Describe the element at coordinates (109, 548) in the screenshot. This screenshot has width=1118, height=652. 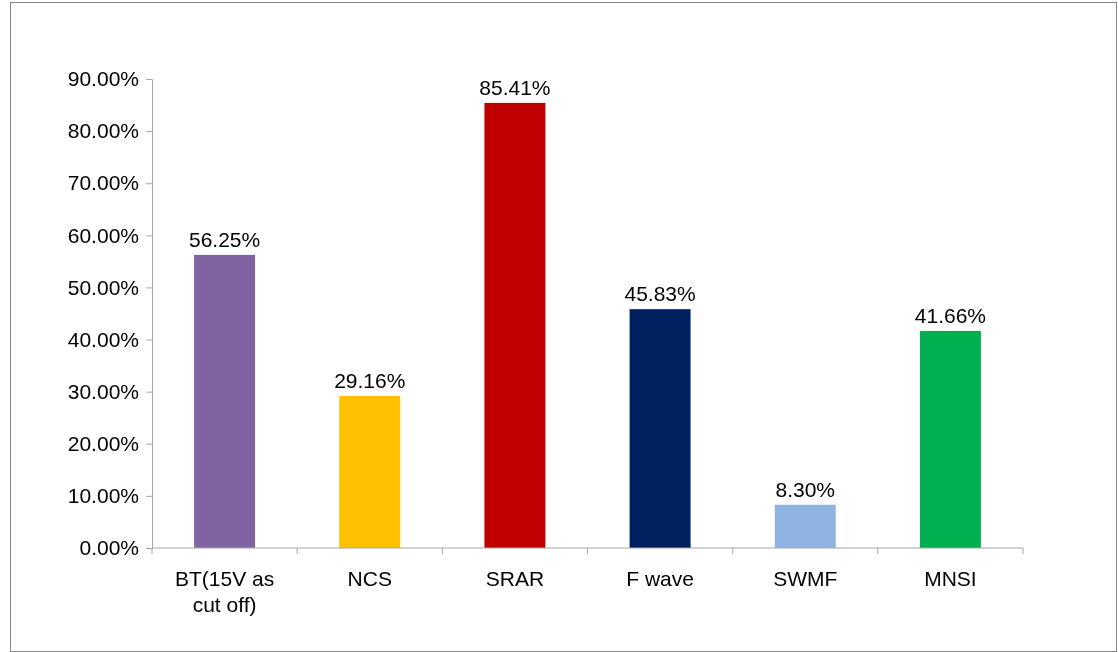
I see `y-tick-label: 0.00%` at that location.